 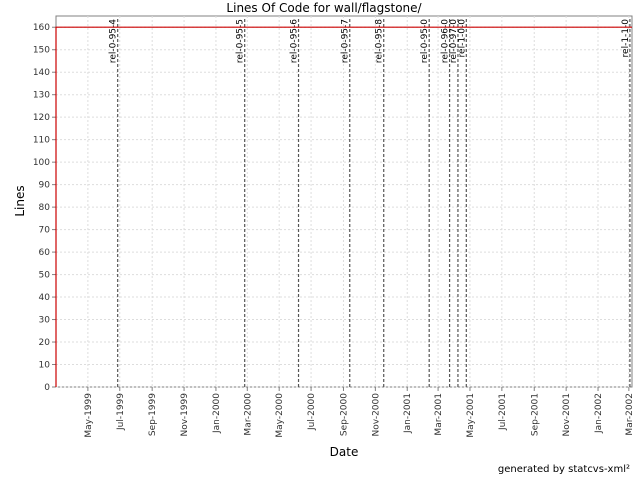 What do you see at coordinates (20, 200) in the screenshot?
I see `y-axis-label: Lines` at bounding box center [20, 200].